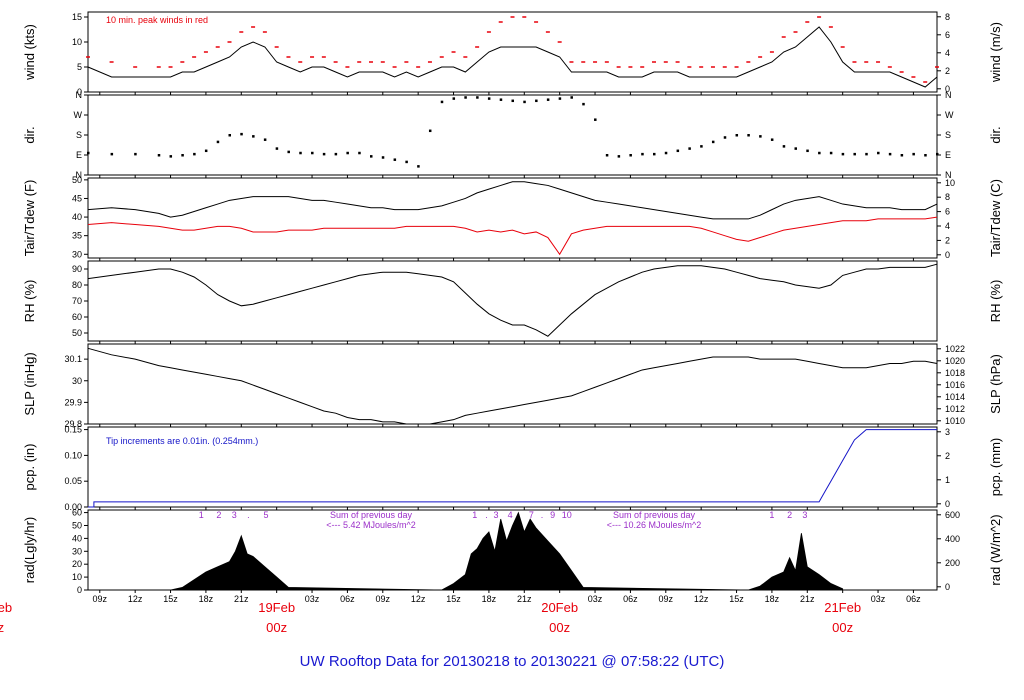  Describe the element at coordinates (948, 135) in the screenshot. I see `y-tick-label-right: S` at that location.